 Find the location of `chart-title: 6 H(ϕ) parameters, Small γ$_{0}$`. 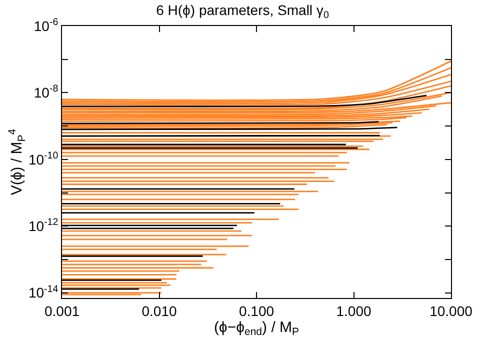

chart-title: 6 H(ϕ) parameters, Small γ$_{0}$ is located at coordinates (243, 11).